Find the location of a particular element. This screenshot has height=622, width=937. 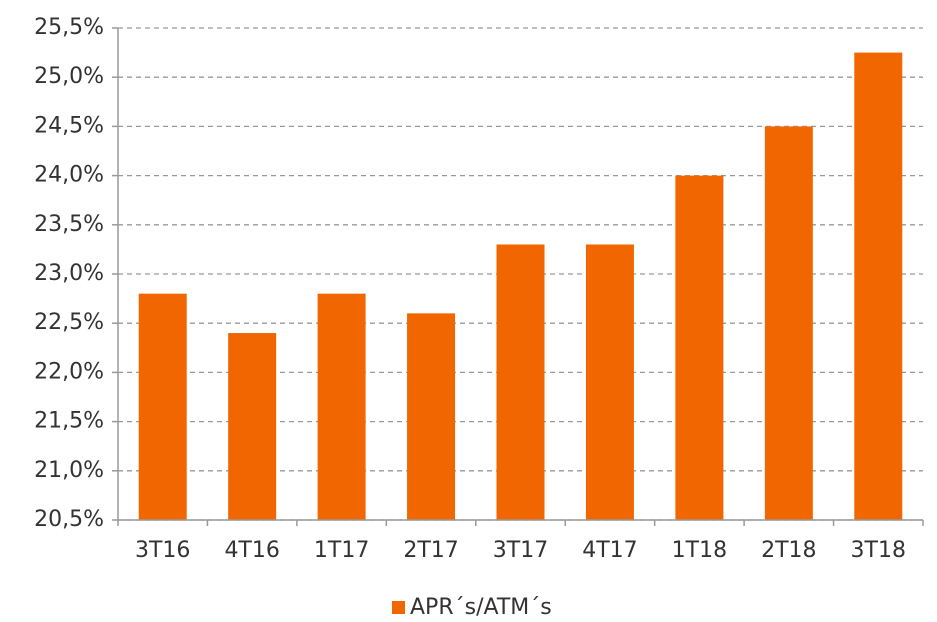

x-tick-label: 3T16 is located at coordinates (162, 550).